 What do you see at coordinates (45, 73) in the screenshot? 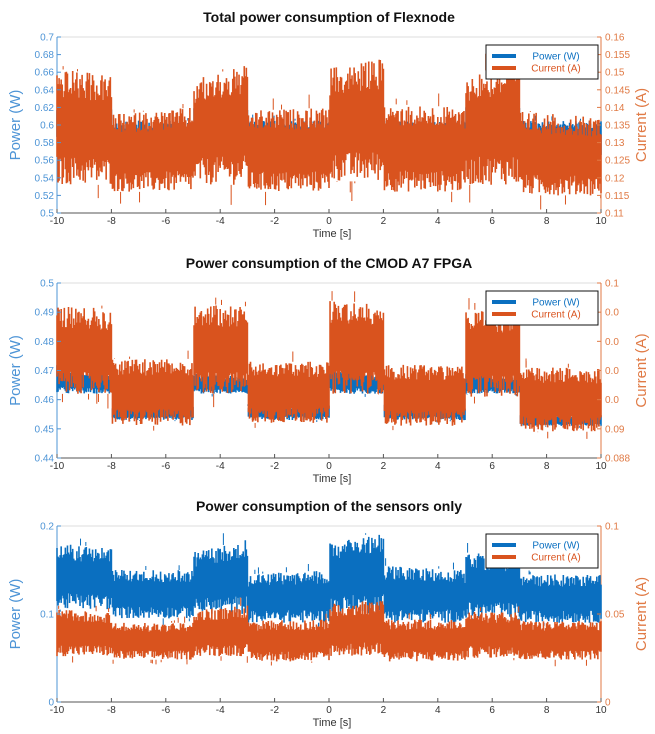
I see `y-left-tick-label: 0.66` at bounding box center [45, 73].